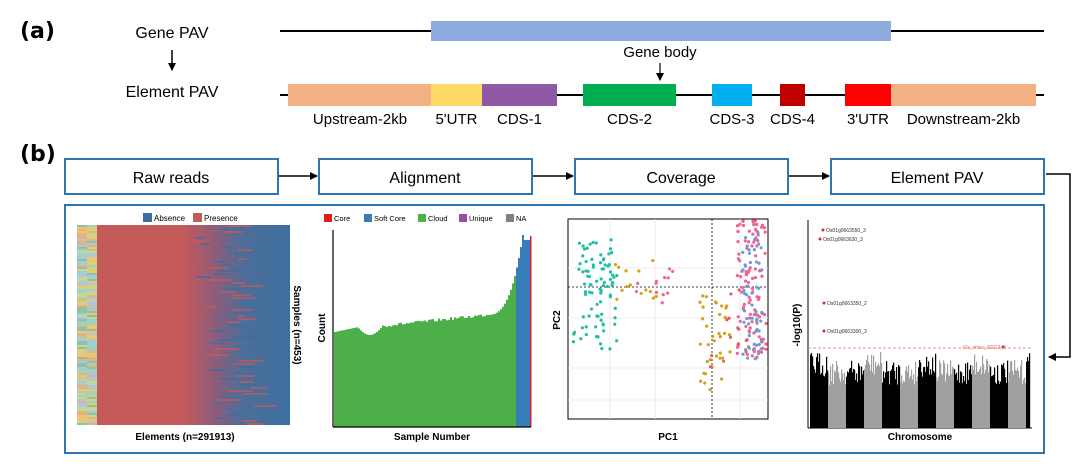 This screenshot has height=467, width=1080. I want to click on manhattan-ann-2: Os01g0663350_2, so click(847, 304).